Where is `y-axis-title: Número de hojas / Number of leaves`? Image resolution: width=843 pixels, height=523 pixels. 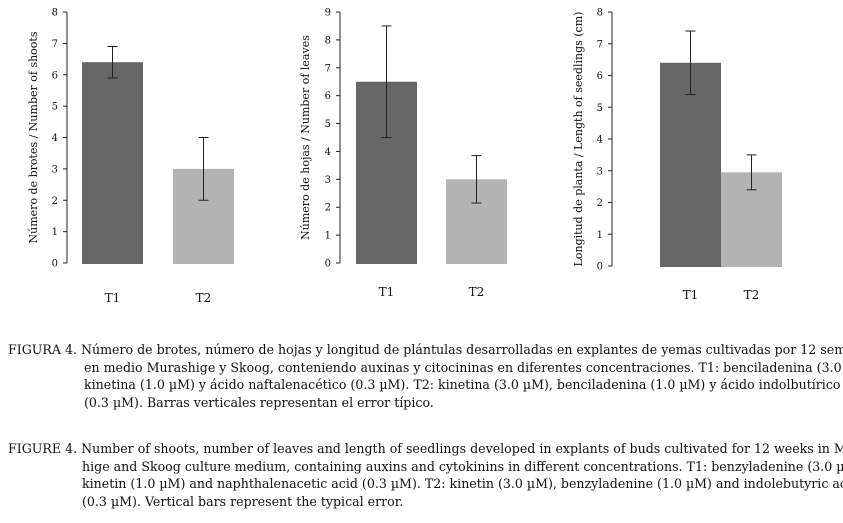 y-axis-title: Número de hojas / Number of leaves is located at coordinates (305, 137).